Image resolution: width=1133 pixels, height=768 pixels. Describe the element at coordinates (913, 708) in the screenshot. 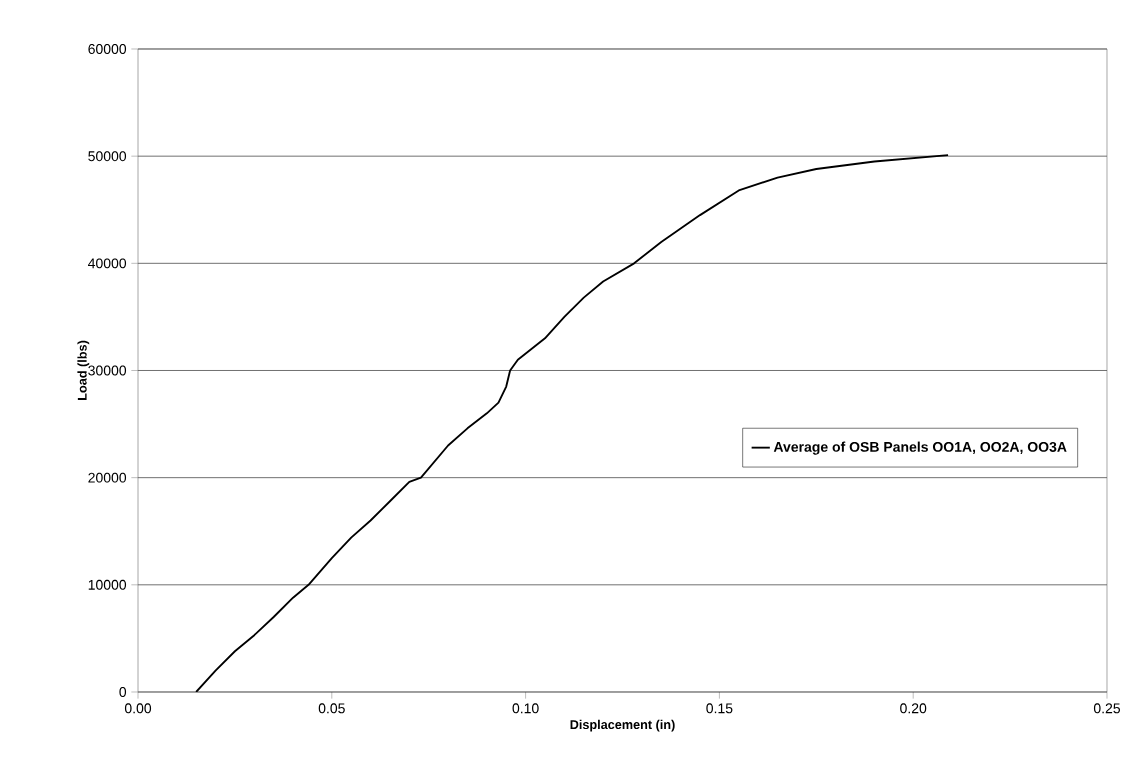

I see `x-tick-label: 0.20` at that location.